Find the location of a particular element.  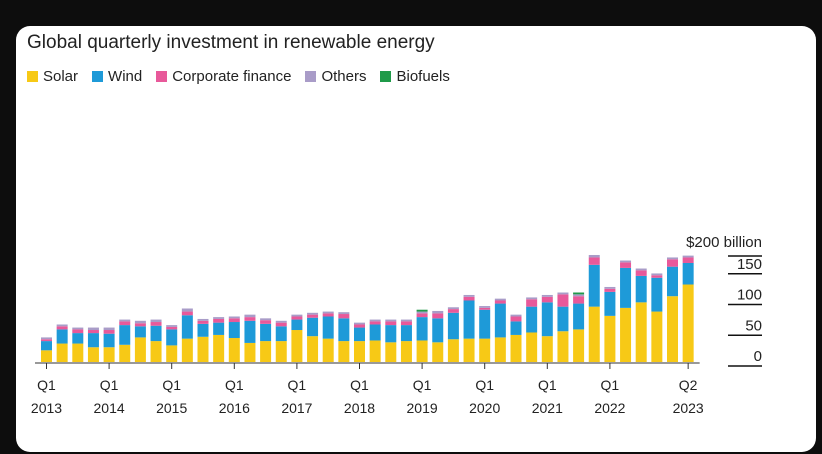

legend-label: Others is located at coordinates (344, 76).